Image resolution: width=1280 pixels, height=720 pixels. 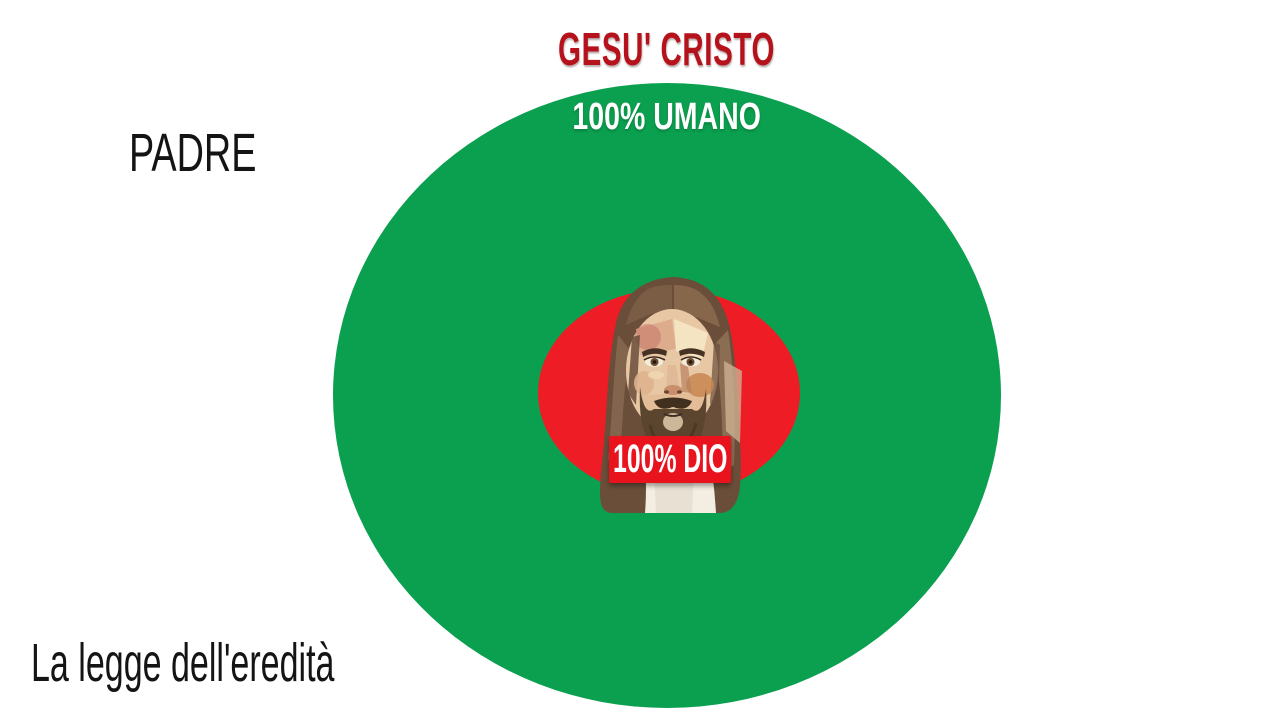 I want to click on heredity-law-caption: La legge dell'eredità, so click(x=183, y=663).